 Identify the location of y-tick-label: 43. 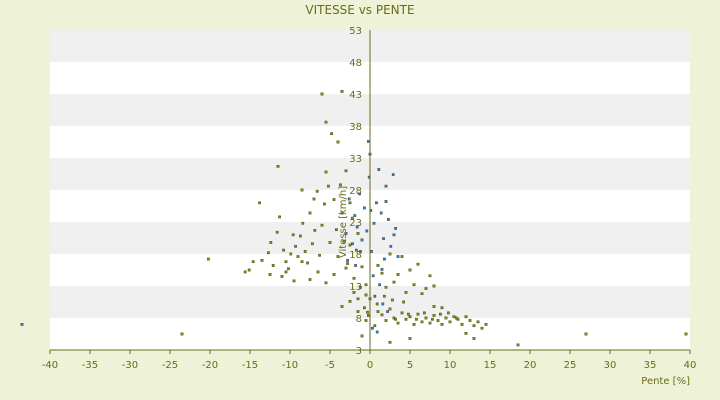
(355, 95).